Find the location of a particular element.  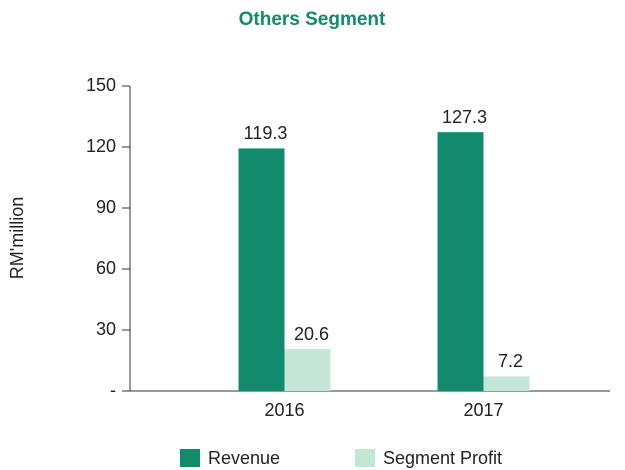

data-label: 20.6 is located at coordinates (311, 334).